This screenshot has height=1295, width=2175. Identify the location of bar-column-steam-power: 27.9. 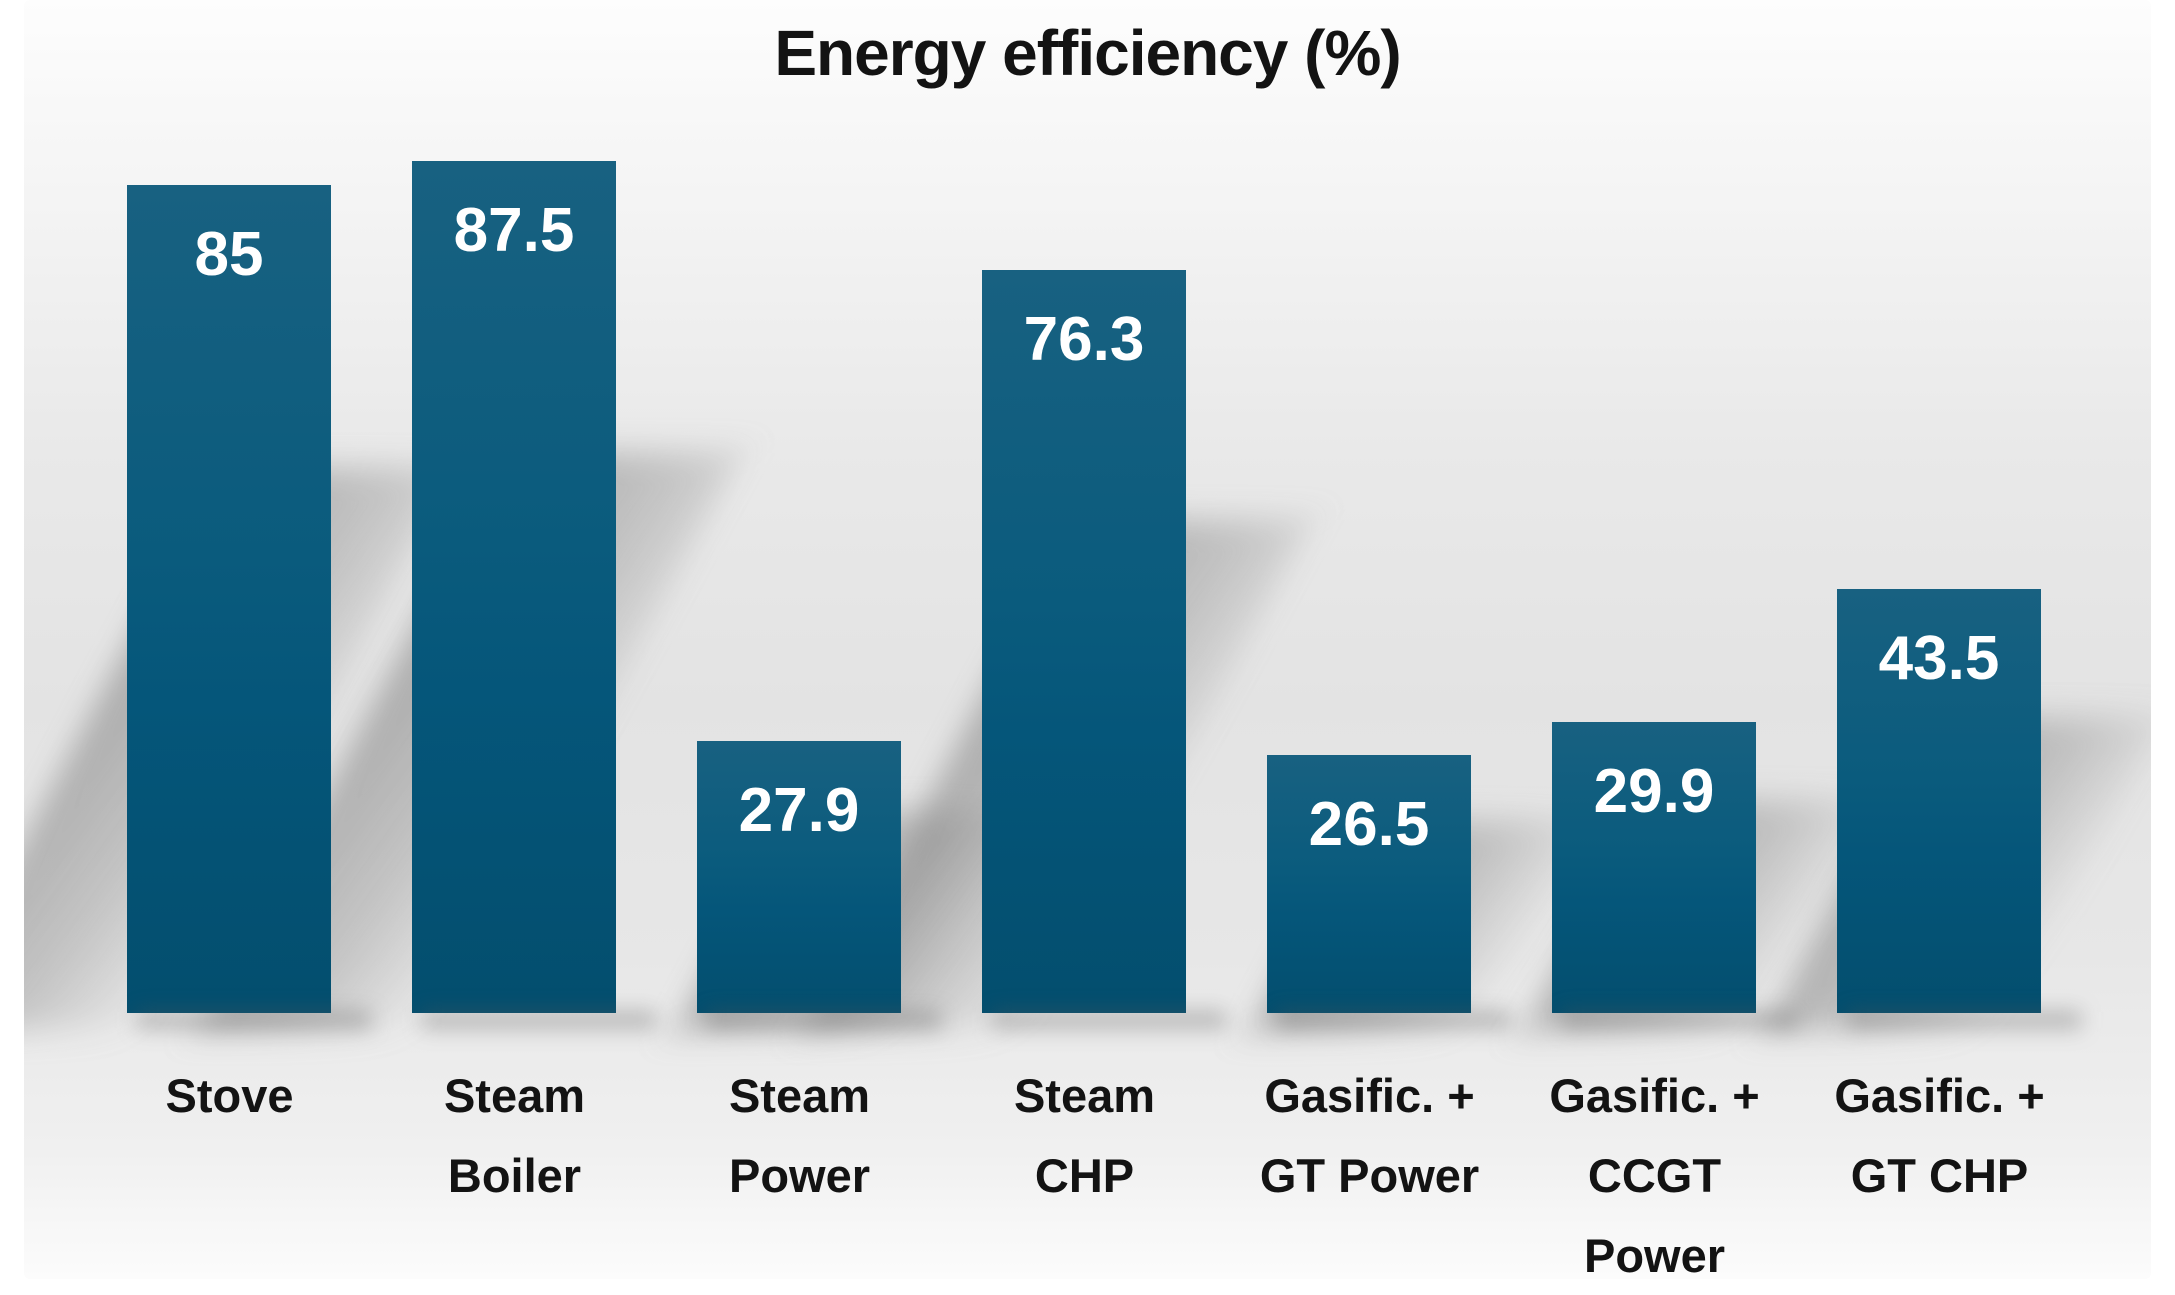
(842, 575).